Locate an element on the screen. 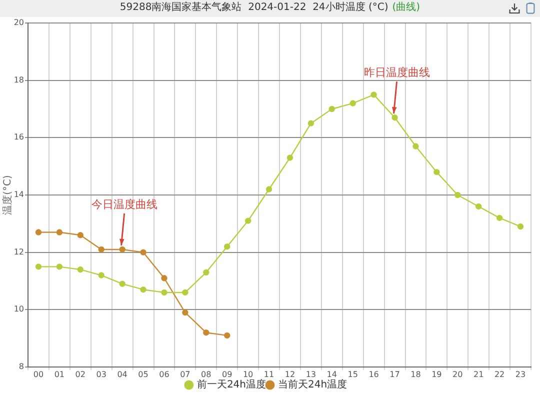 Image resolution: width=540 pixels, height=400 pixels. x-tick-label: 18 is located at coordinates (415, 374).